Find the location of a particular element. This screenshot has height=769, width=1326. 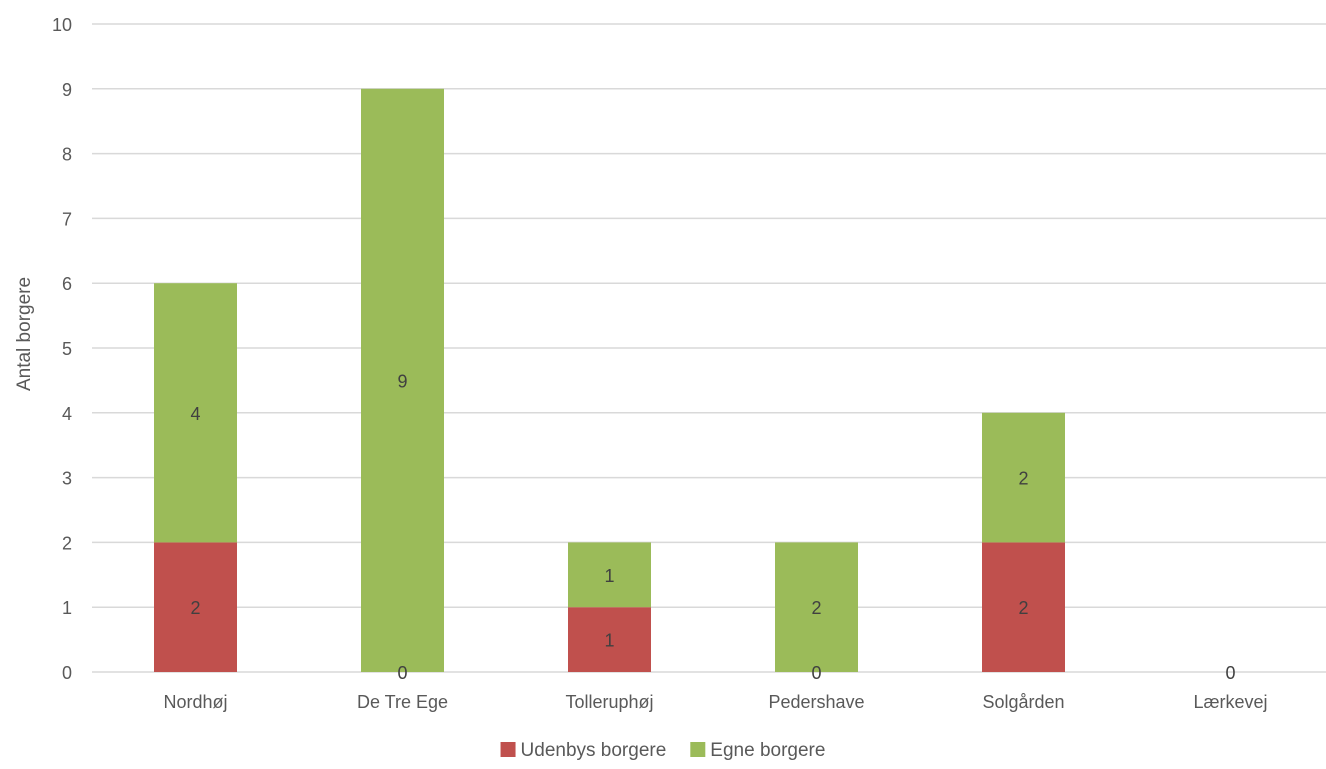

data-label: 4 is located at coordinates (195, 414).